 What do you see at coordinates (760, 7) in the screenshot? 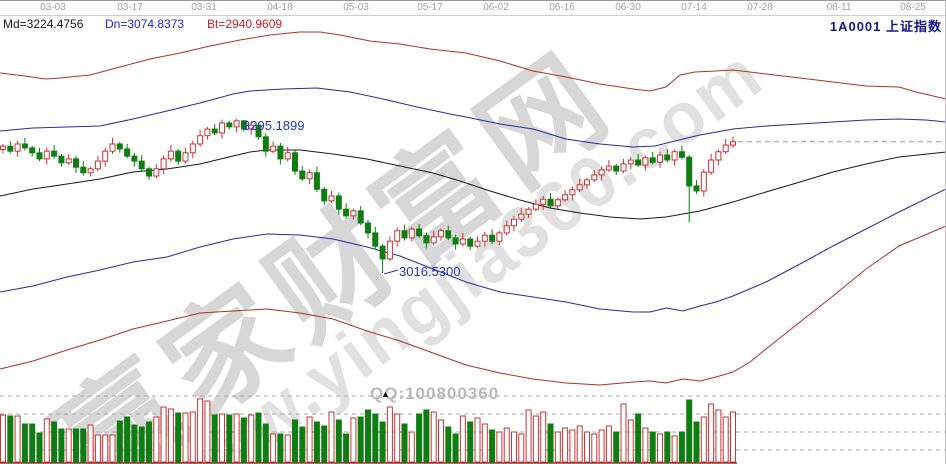
I see `date-tick: 07-28` at bounding box center [760, 7].